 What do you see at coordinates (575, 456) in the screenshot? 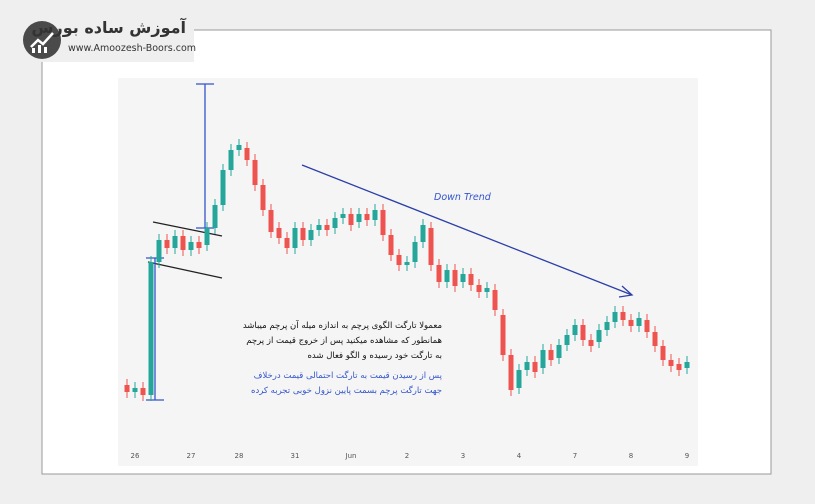
I see `x-tick-label: 7` at bounding box center [575, 456].